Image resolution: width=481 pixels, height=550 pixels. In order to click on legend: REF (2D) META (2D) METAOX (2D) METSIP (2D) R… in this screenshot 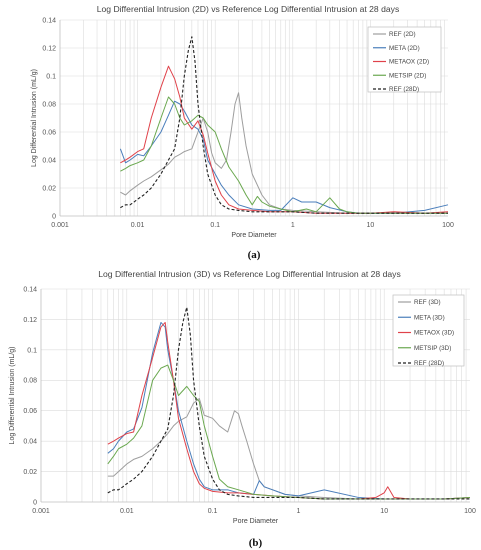, I will do `click(404, 59)`.